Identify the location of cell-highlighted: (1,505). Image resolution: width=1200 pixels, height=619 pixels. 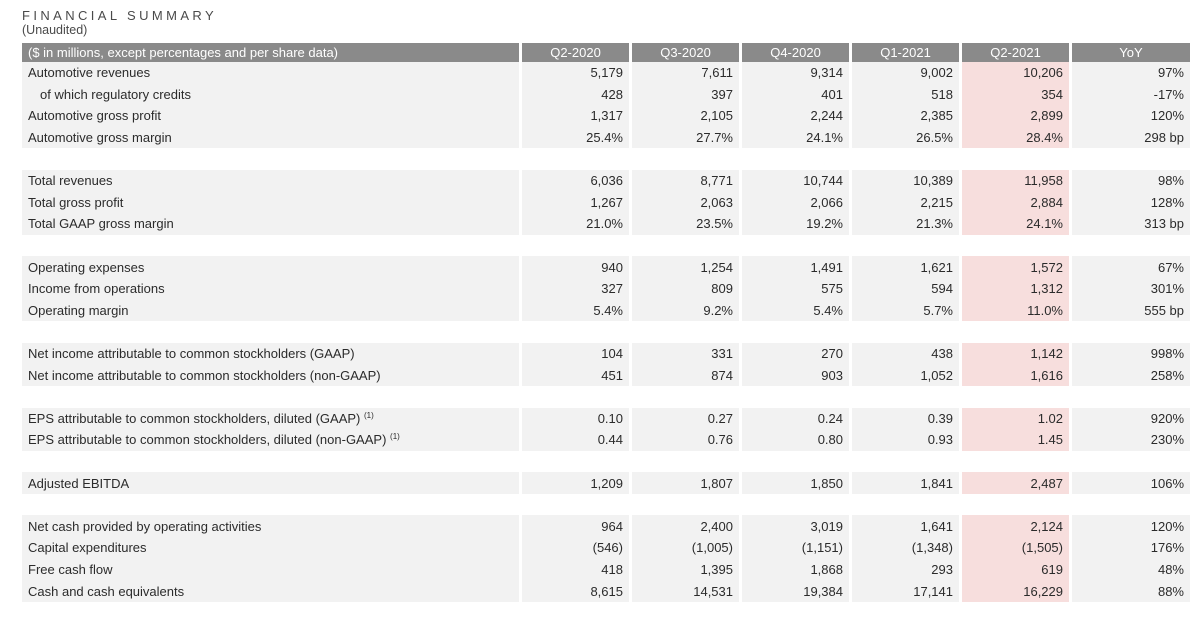
(1014, 548).